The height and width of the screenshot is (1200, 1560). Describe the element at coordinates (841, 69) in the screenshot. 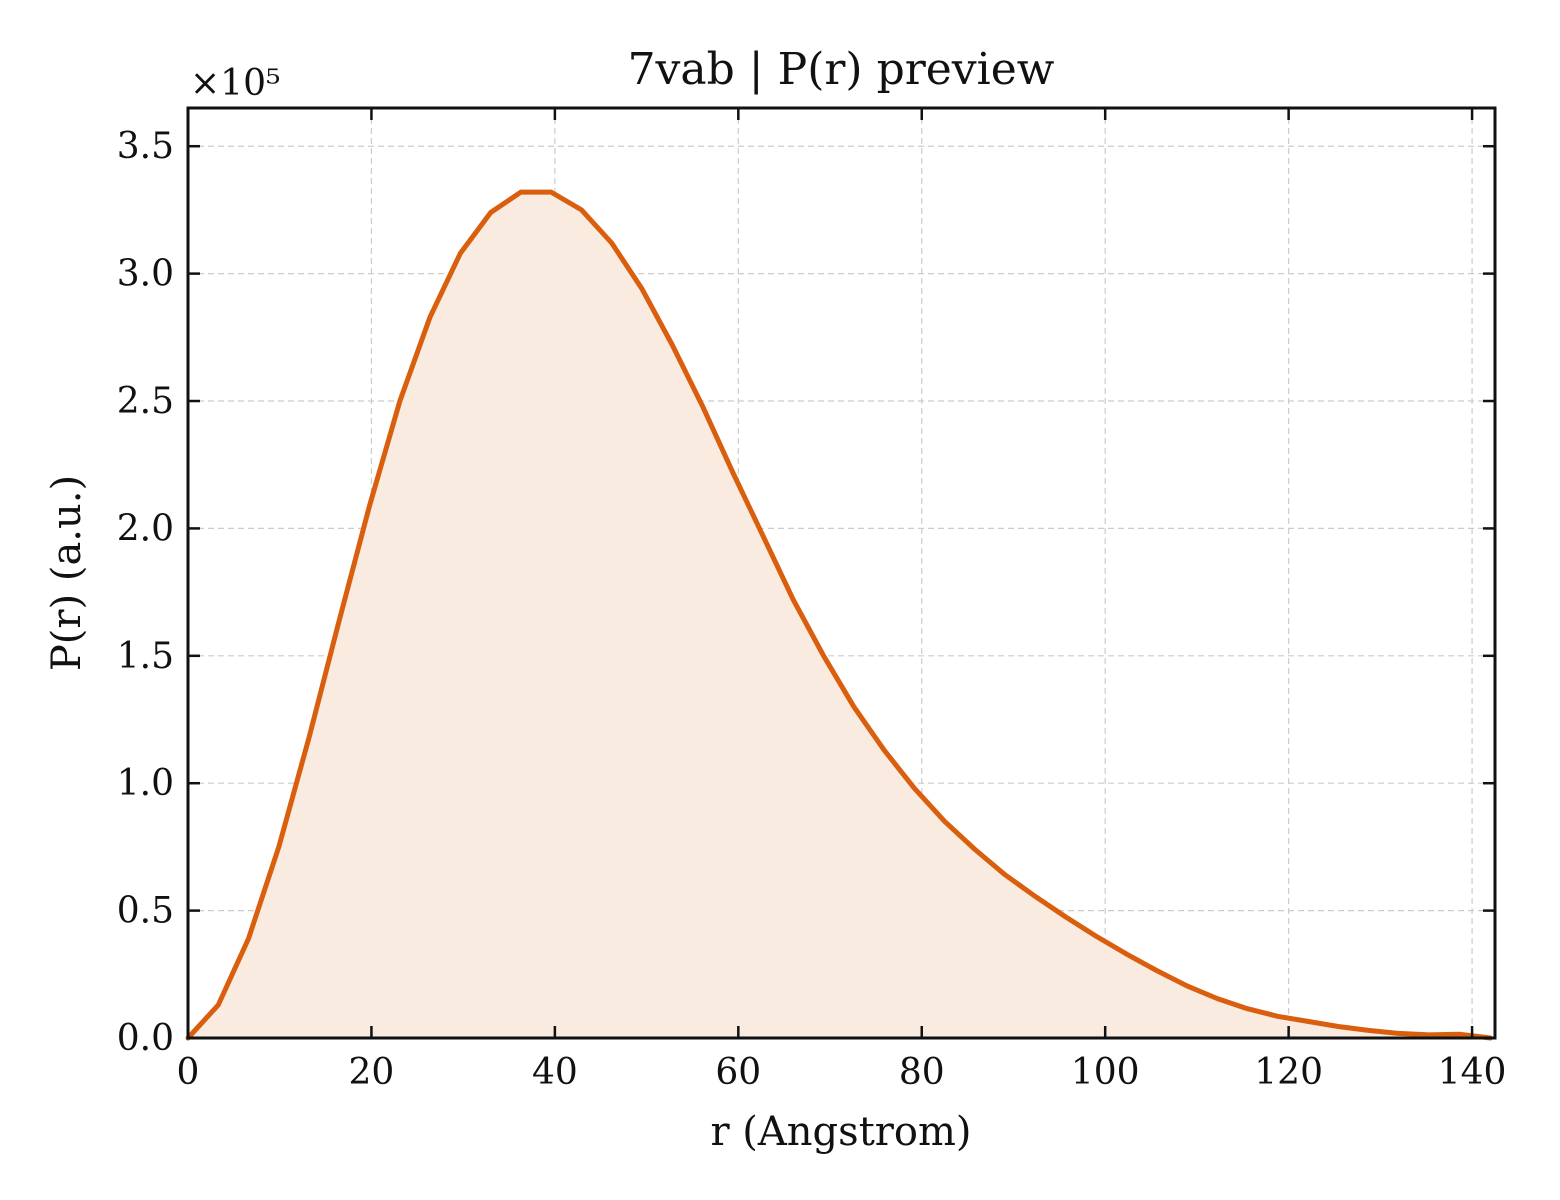

I see `chart-title: 7vab | P(r) preview` at that location.